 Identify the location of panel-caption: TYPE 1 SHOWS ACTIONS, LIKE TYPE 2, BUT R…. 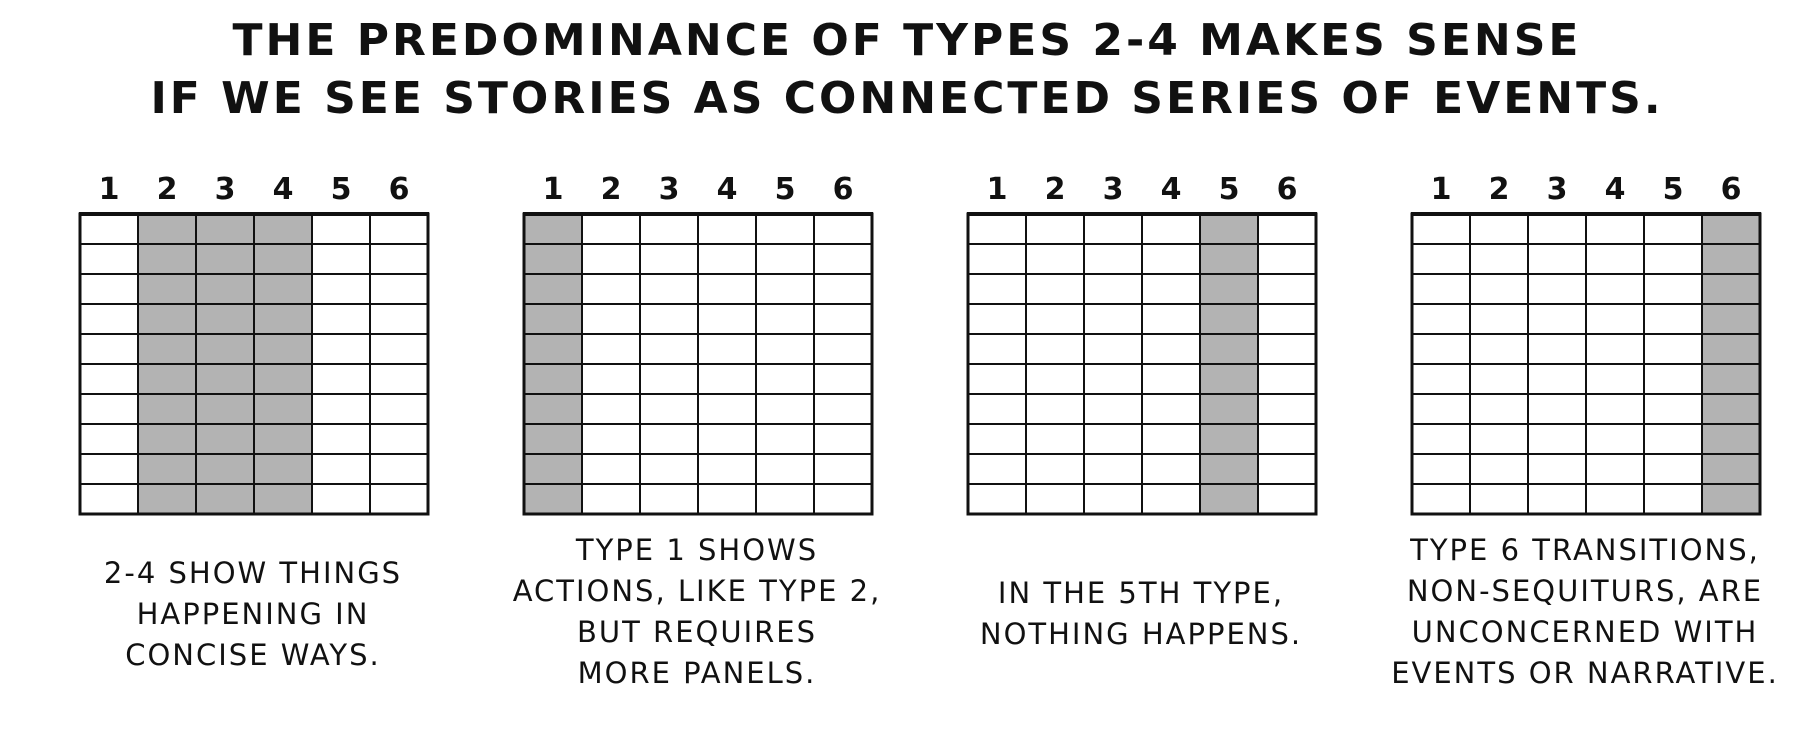
(697, 610).